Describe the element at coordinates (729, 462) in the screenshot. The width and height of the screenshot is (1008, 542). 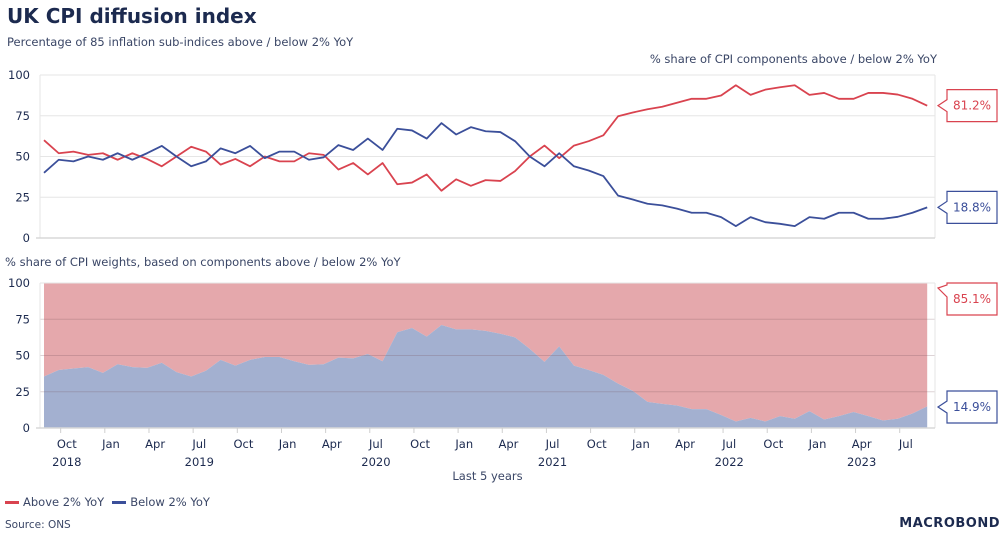
I see `x-tick-year: 2022` at that location.